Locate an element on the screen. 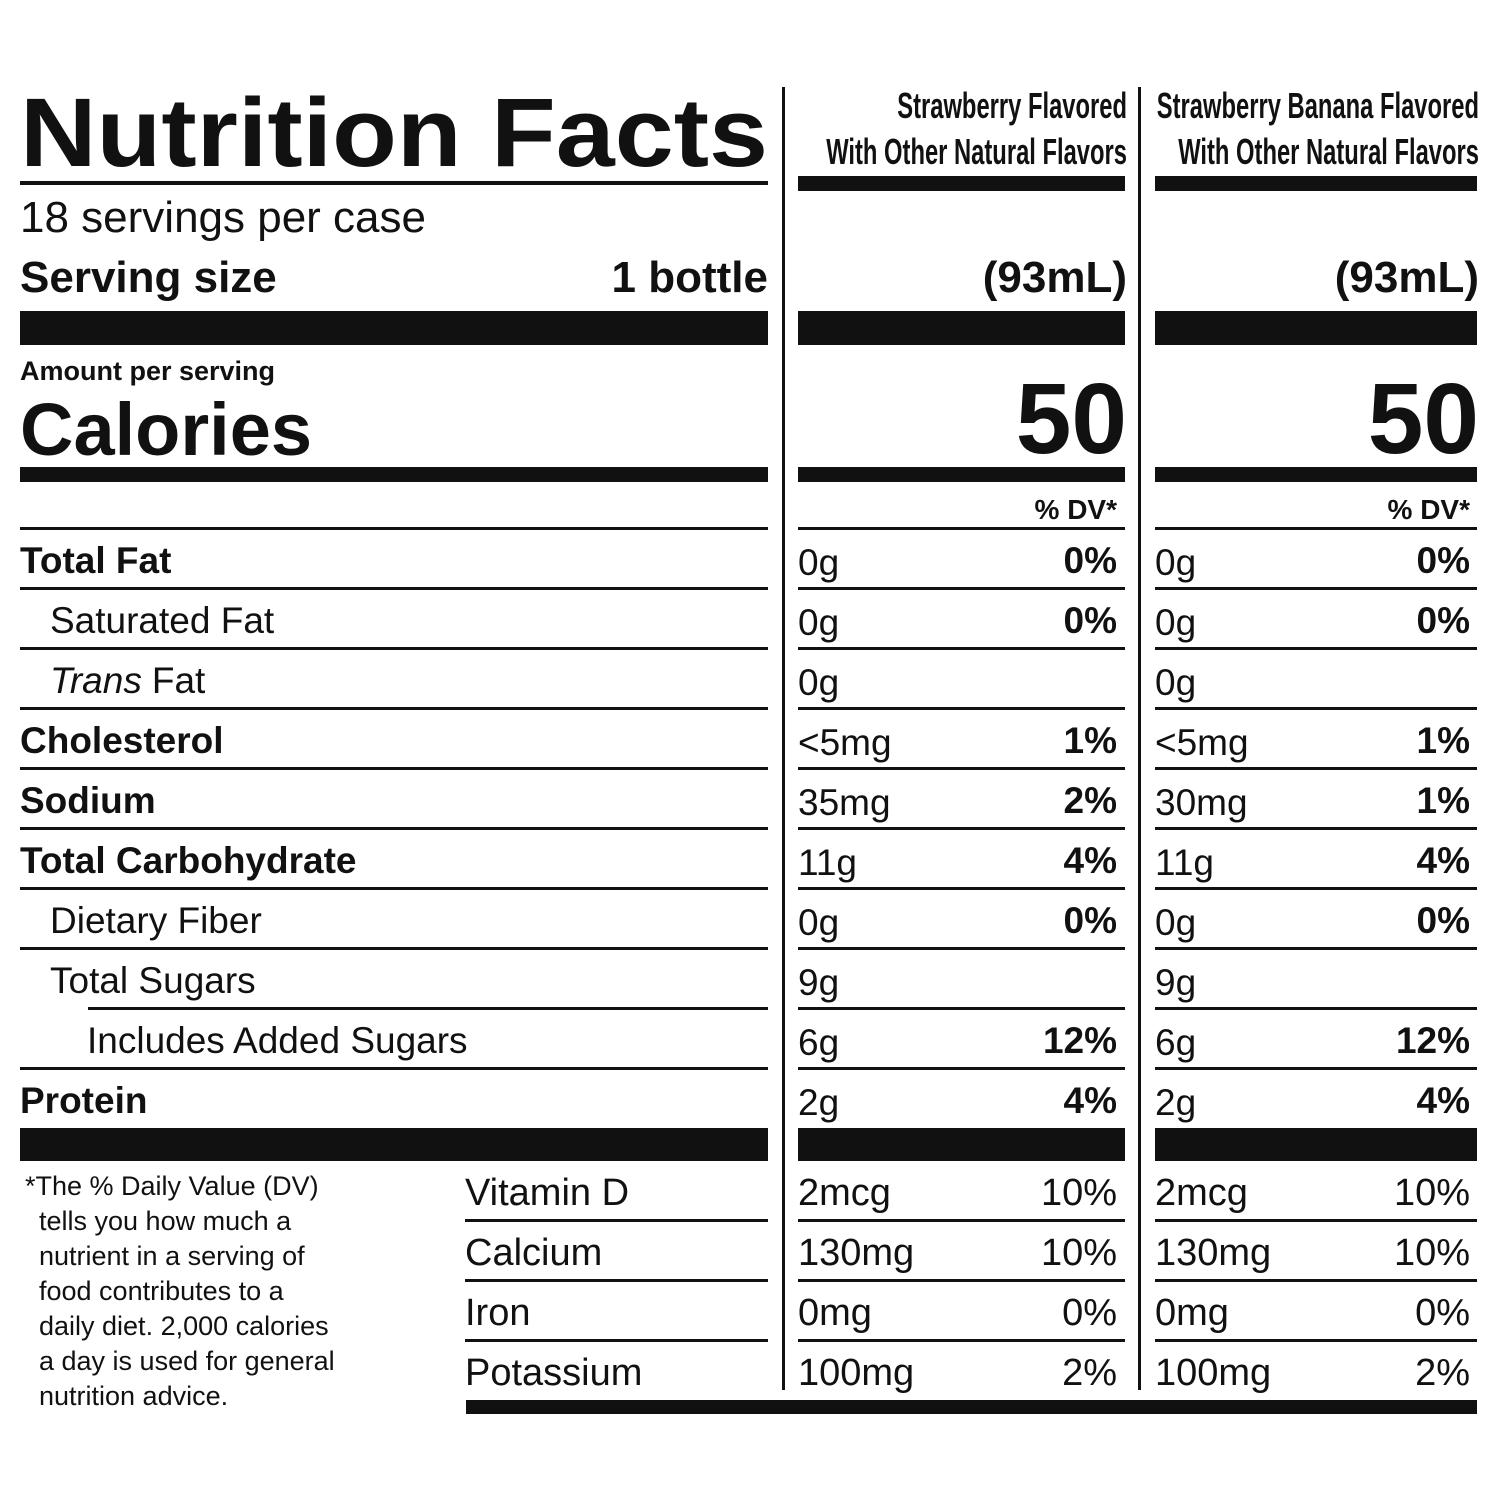 The image size is (1500, 1500). nutrient-label-rest: Fat is located at coordinates (179, 680).